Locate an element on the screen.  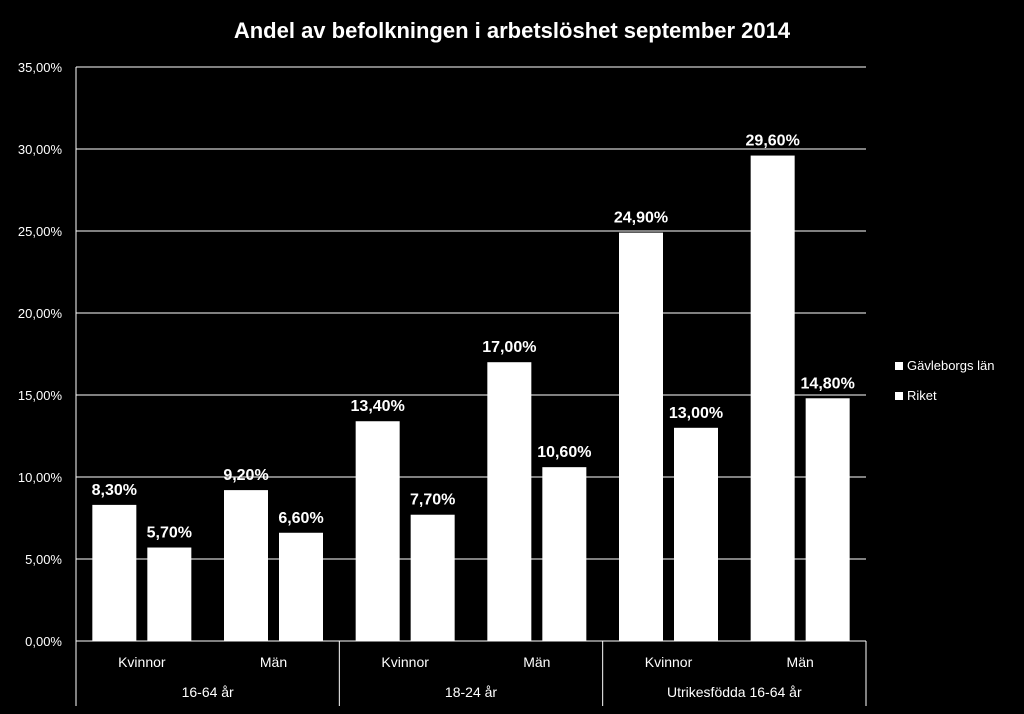
legend-label: Gävleborgs län is located at coordinates (950, 365).